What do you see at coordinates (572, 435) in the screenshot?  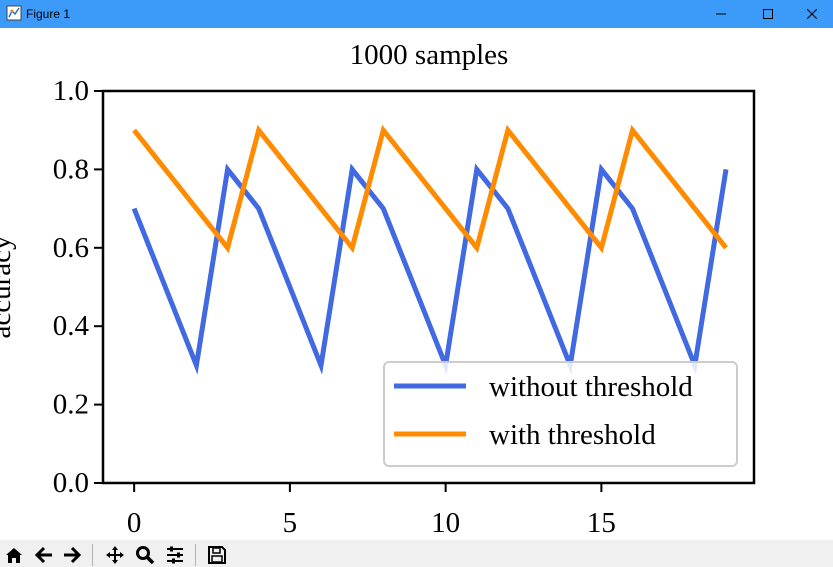 I see `legend-label-1: with threshold` at bounding box center [572, 435].